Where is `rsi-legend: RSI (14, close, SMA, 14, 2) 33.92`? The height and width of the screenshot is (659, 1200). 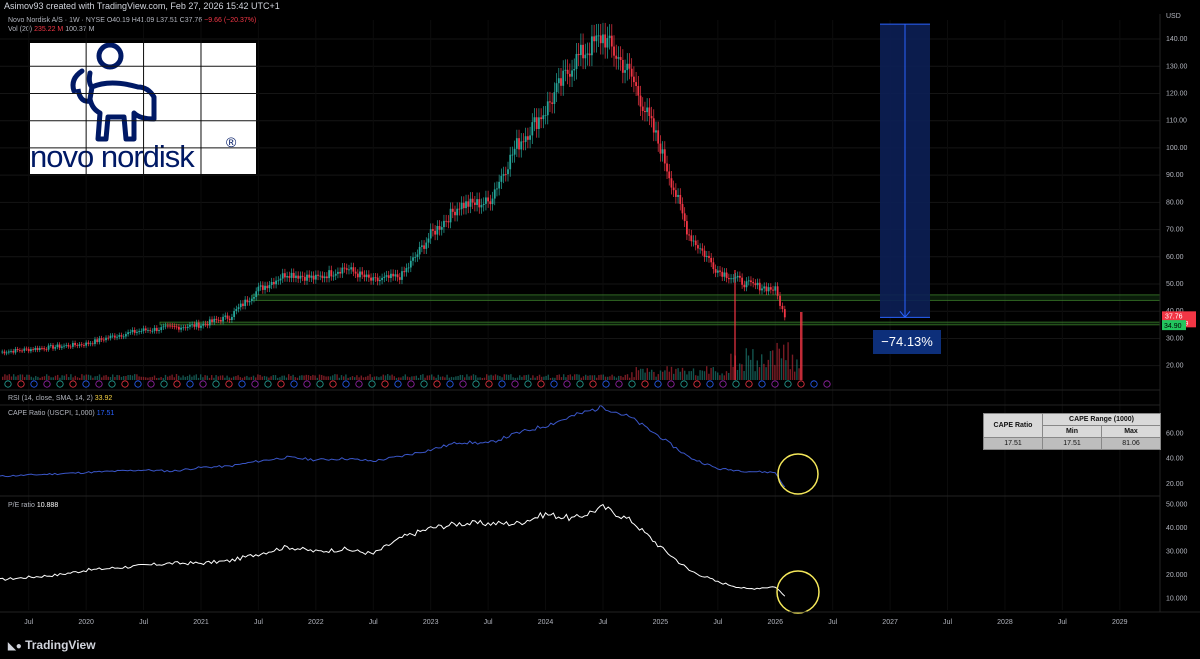 rsi-legend: RSI (14, close, SMA, 14, 2) 33.92 is located at coordinates (60, 398).